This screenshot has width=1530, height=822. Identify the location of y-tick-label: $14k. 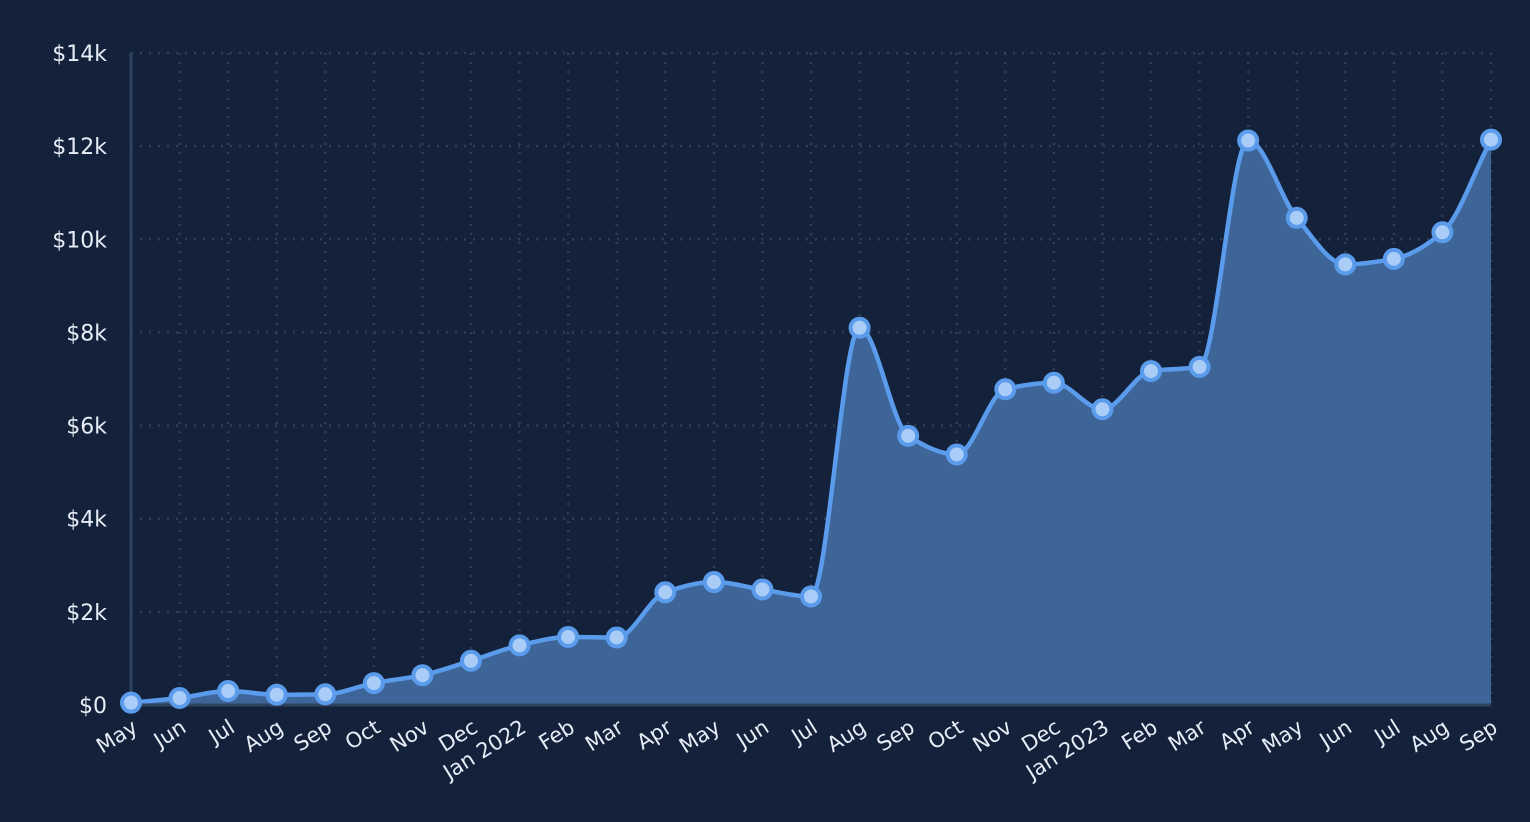
(79, 54).